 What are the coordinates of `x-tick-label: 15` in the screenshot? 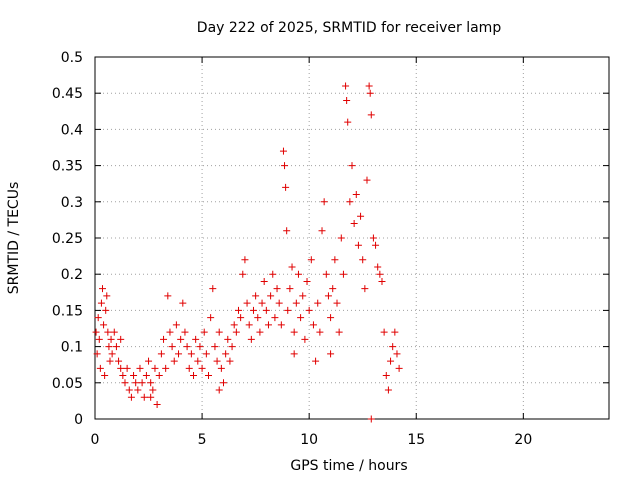 It's located at (416, 440).